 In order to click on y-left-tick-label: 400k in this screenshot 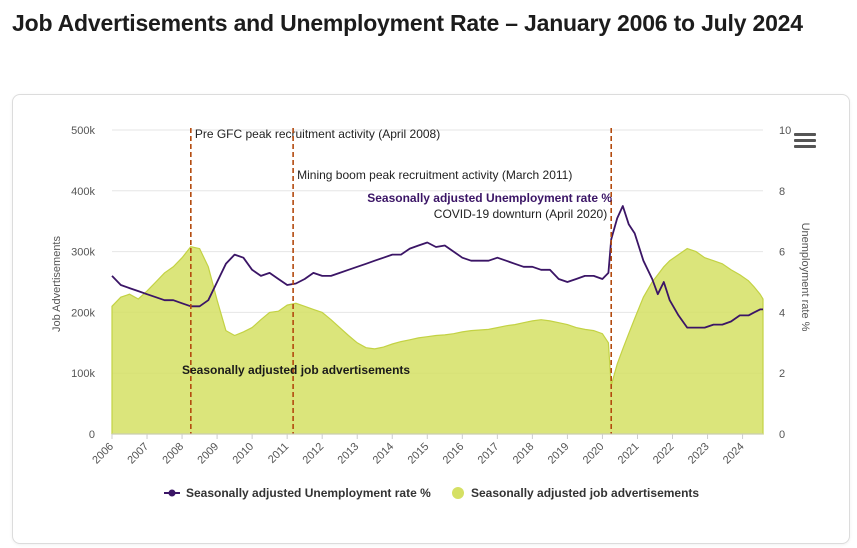, I will do `click(83, 192)`.